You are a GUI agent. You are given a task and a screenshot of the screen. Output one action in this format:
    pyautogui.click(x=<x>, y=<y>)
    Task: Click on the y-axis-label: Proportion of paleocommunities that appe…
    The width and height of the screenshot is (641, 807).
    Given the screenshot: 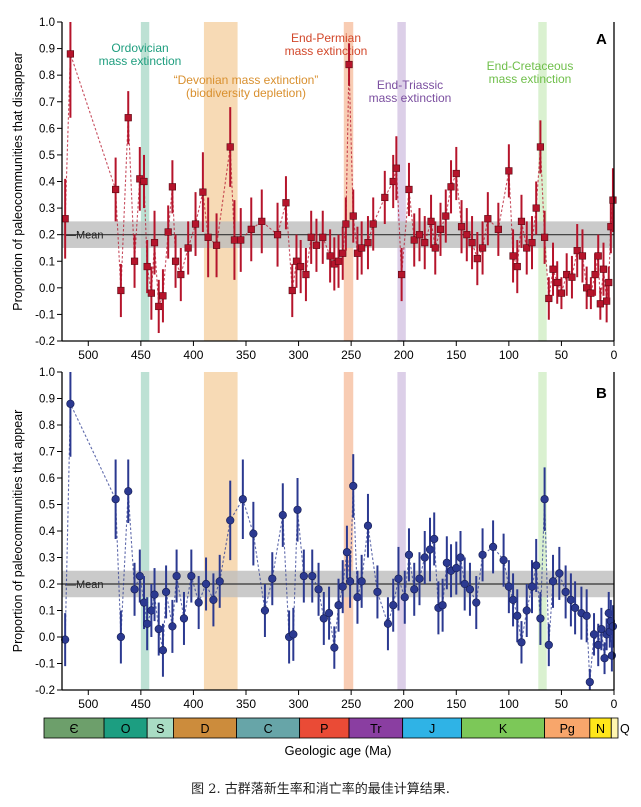 What is the action you would take?
    pyautogui.click(x=18, y=531)
    